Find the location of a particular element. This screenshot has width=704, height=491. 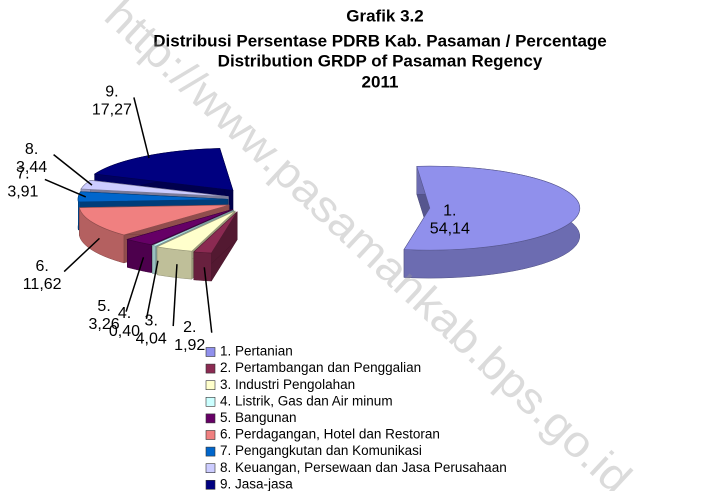

data-label: 3,26 is located at coordinates (104, 324).